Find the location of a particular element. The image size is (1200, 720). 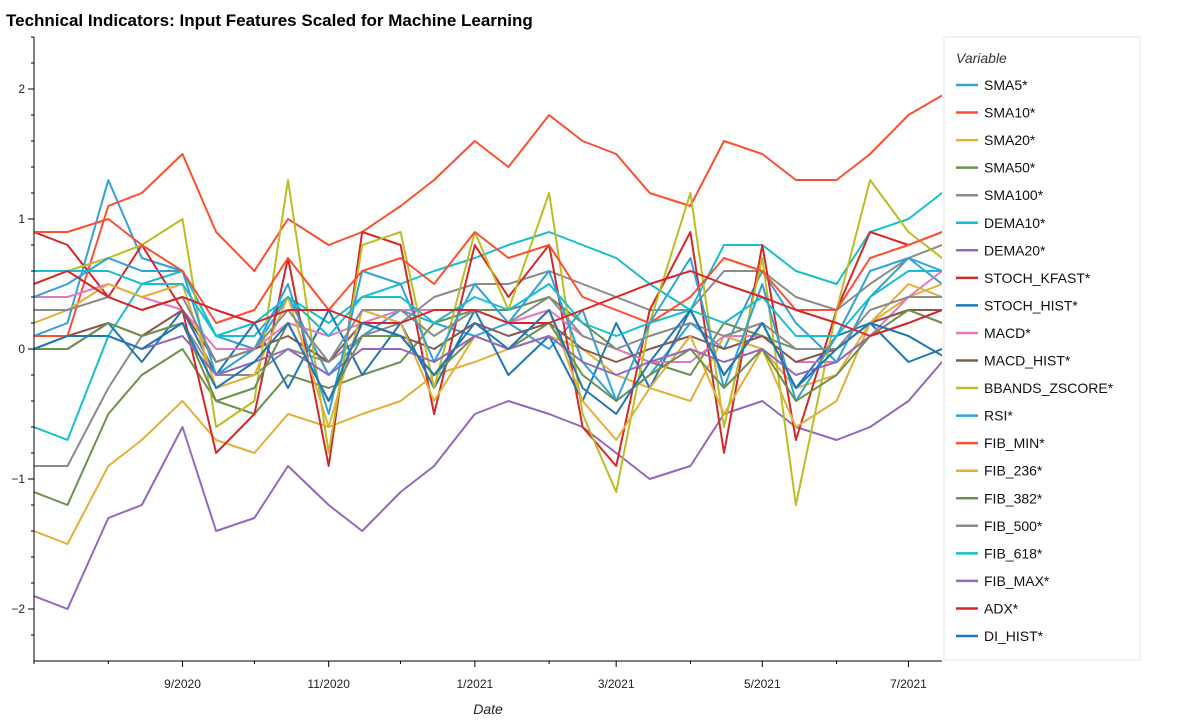

legend-label: MACD_HIST* is located at coordinates (1027, 361).